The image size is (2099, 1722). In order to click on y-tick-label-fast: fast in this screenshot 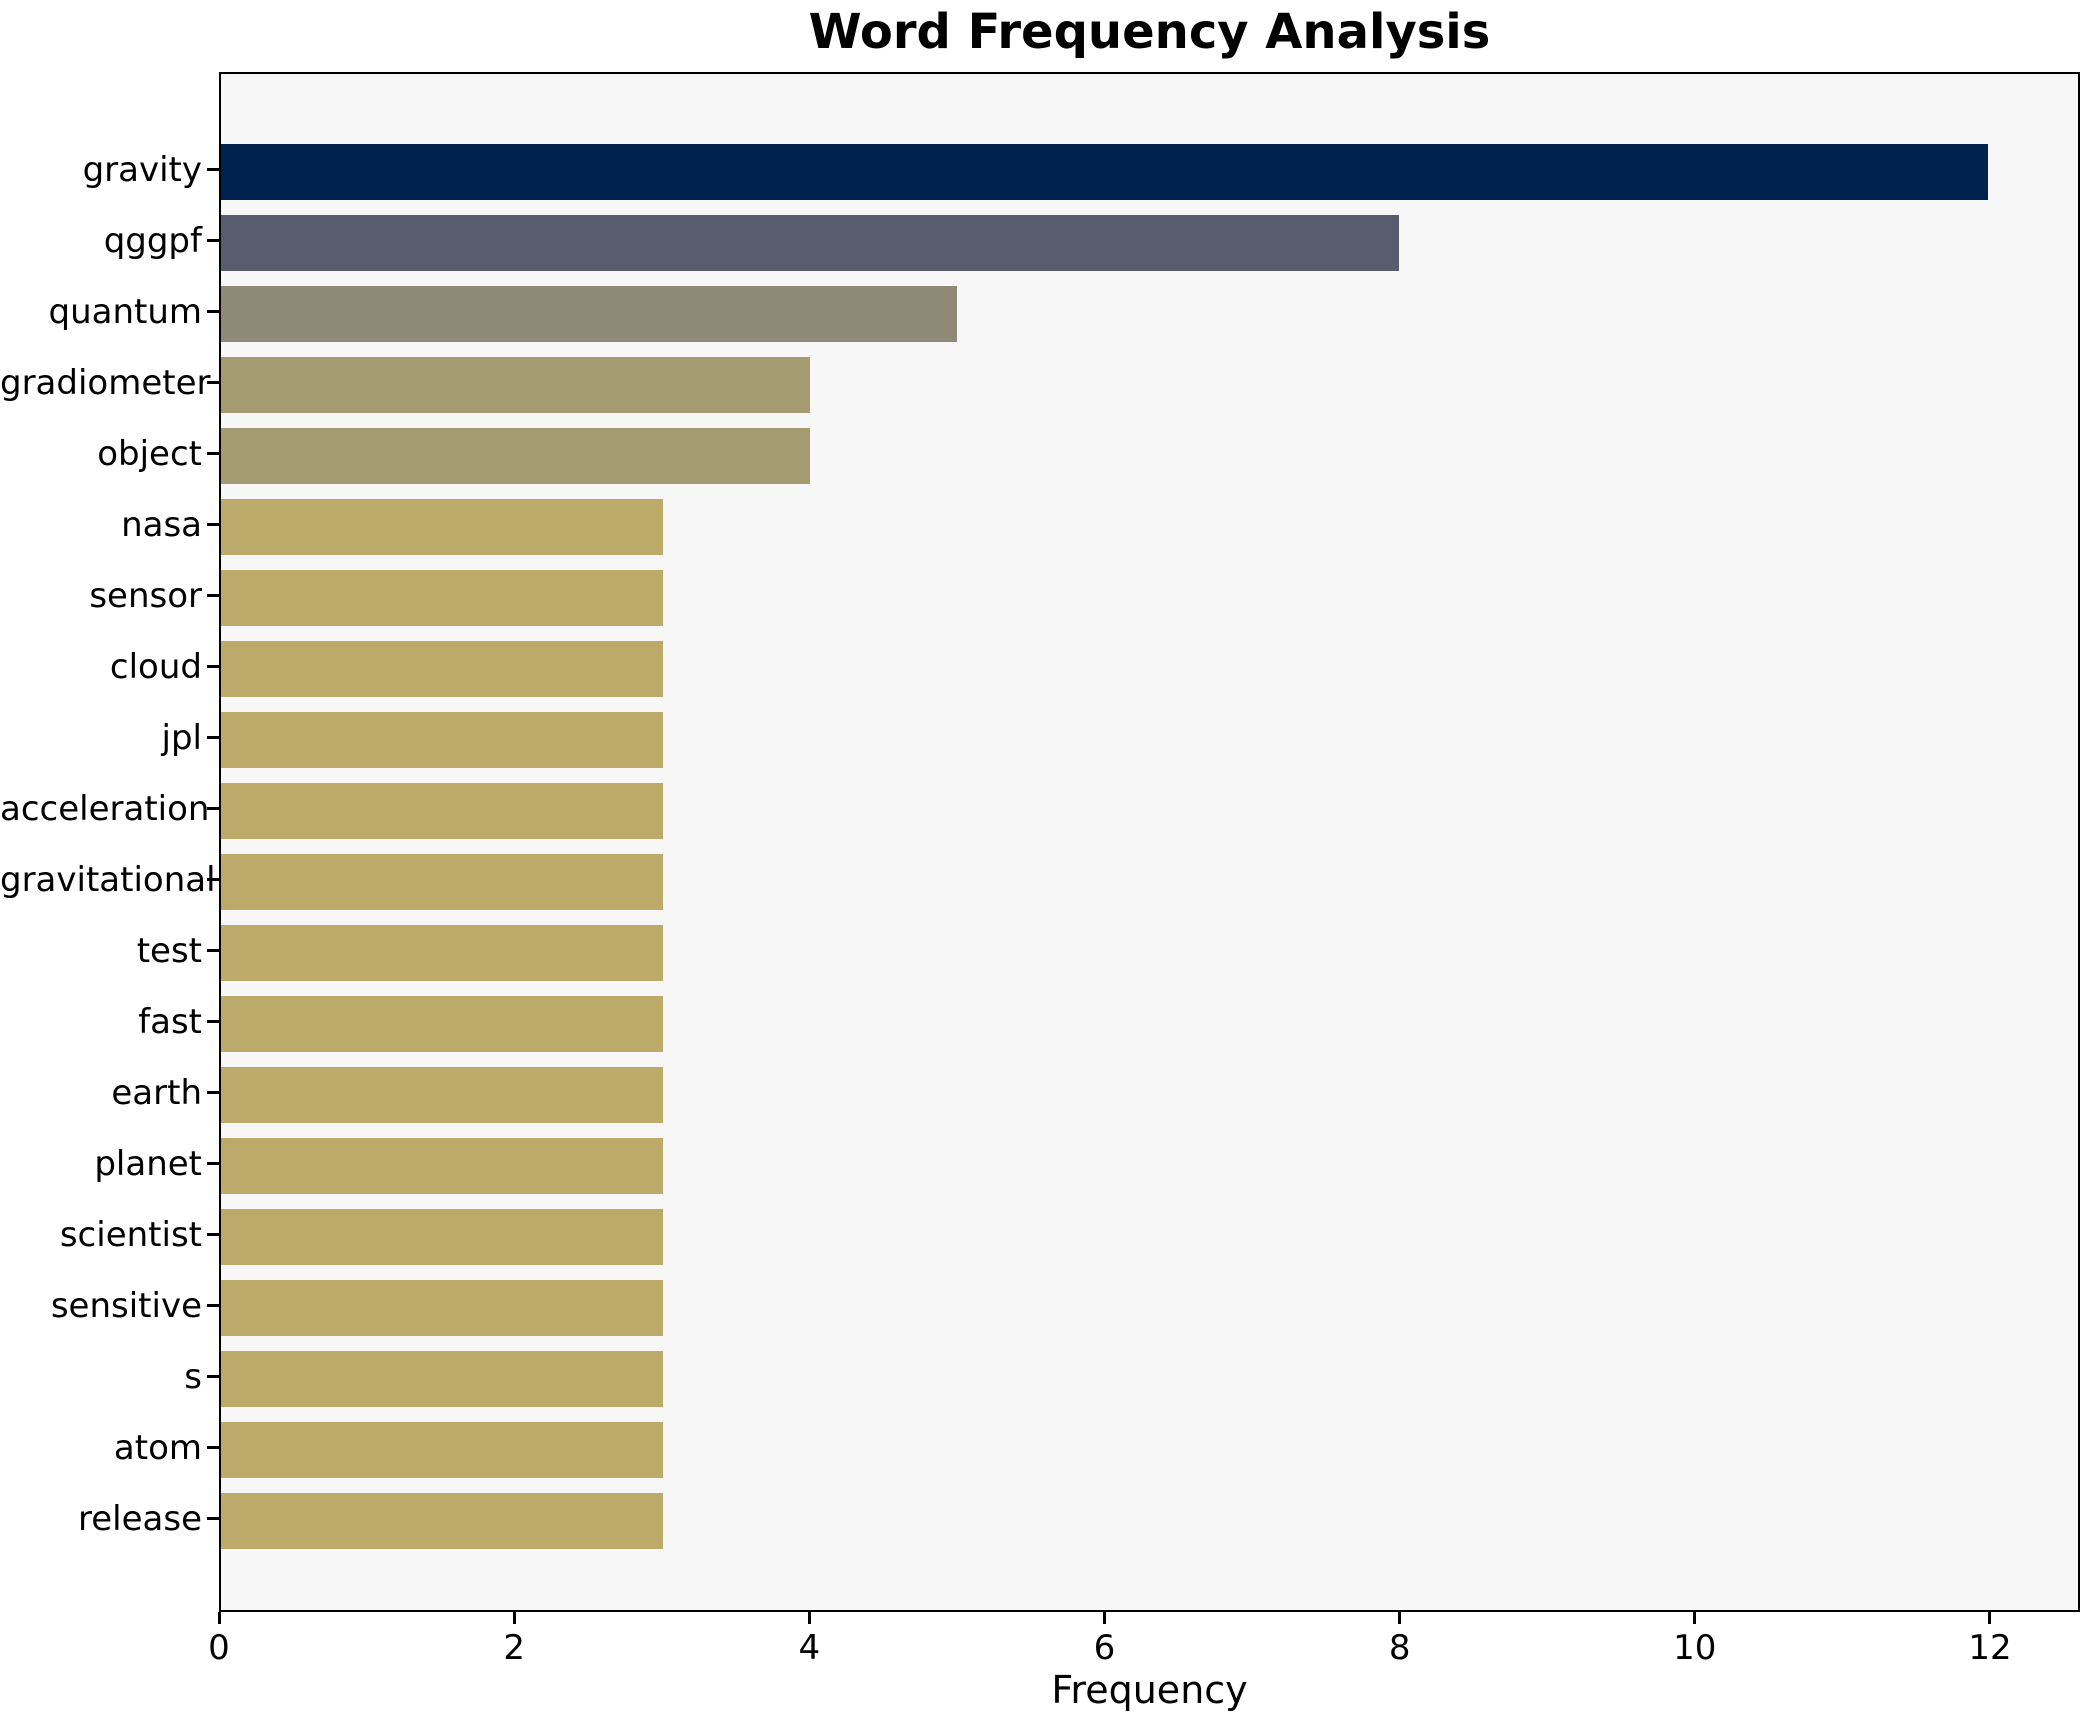, I will do `click(170, 1021)`.